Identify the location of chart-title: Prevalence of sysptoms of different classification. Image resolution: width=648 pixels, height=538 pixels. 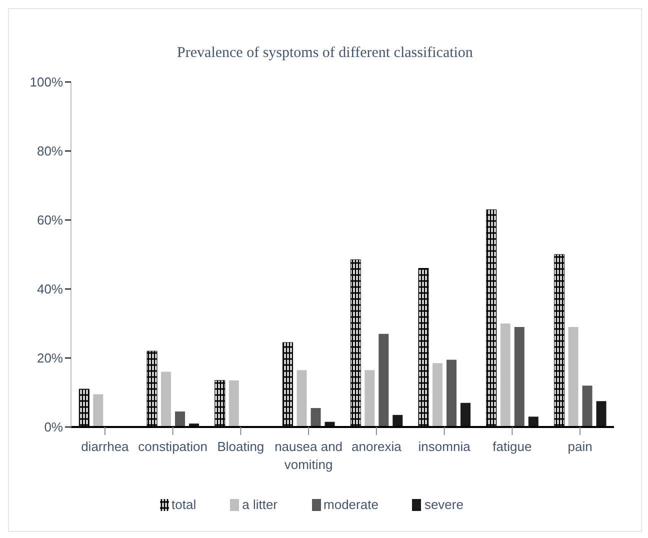
(325, 53).